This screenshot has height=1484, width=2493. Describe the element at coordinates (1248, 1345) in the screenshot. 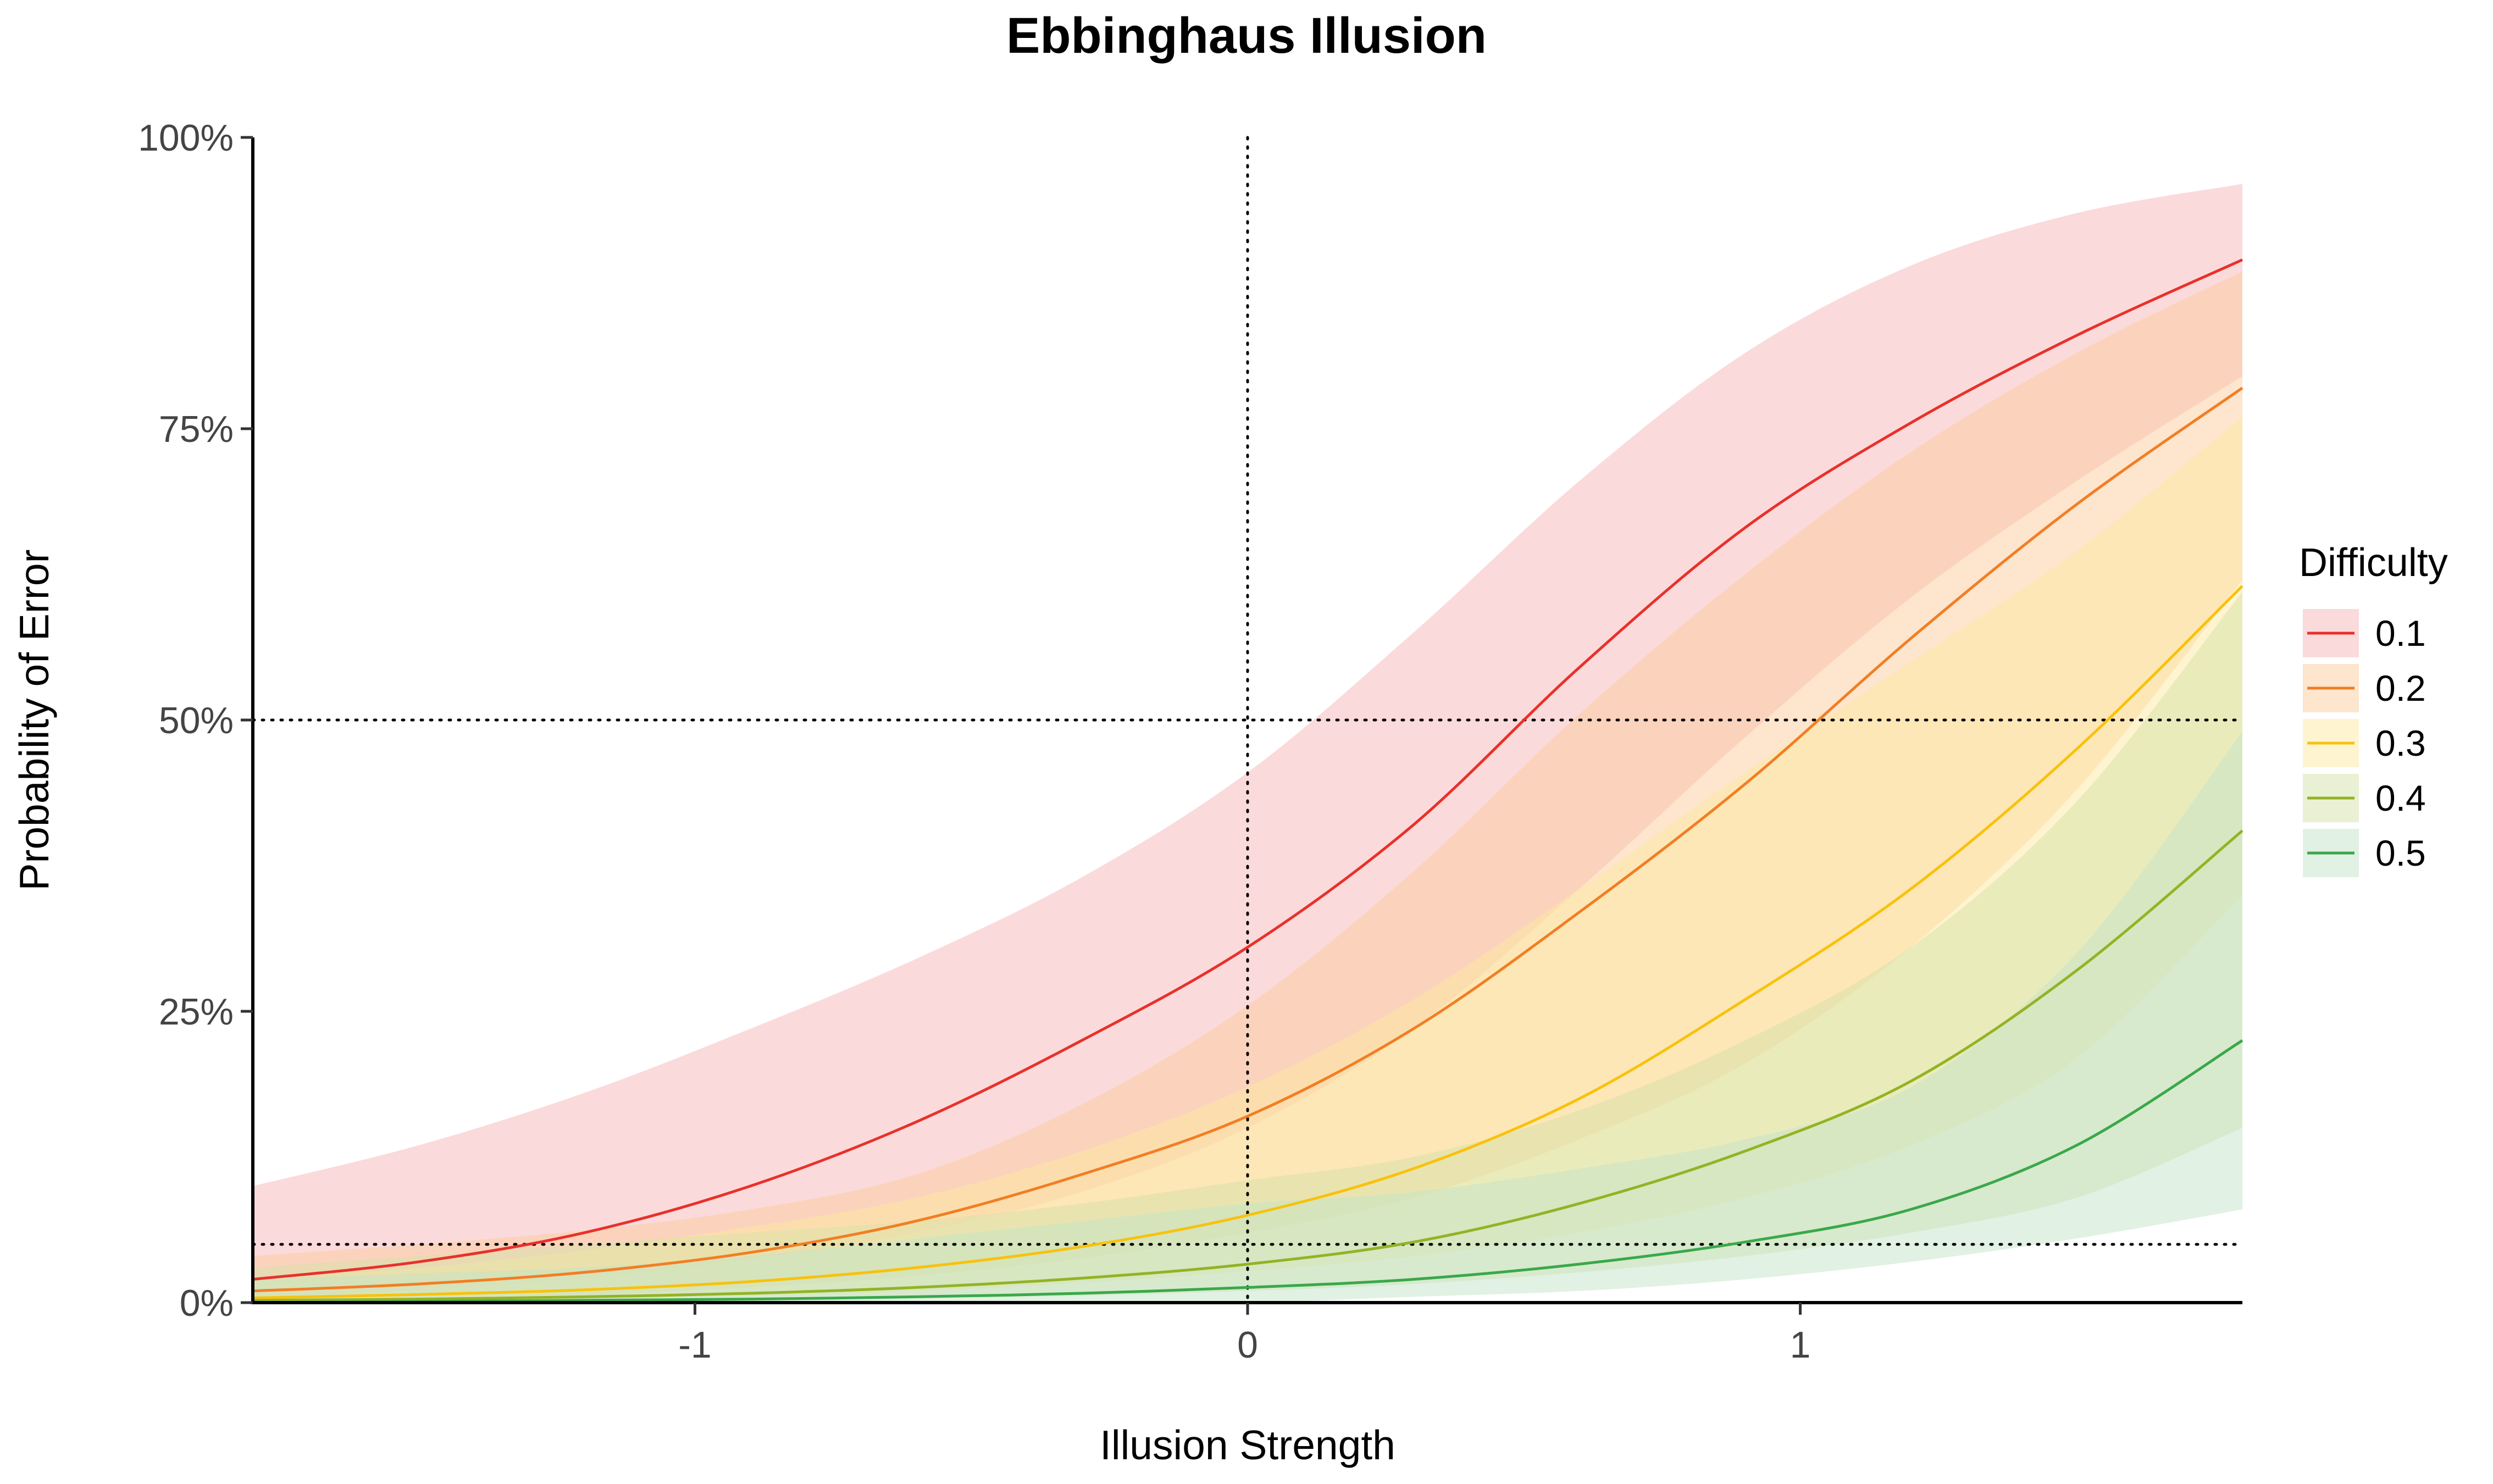

I see `x-tick-label: 0` at that location.